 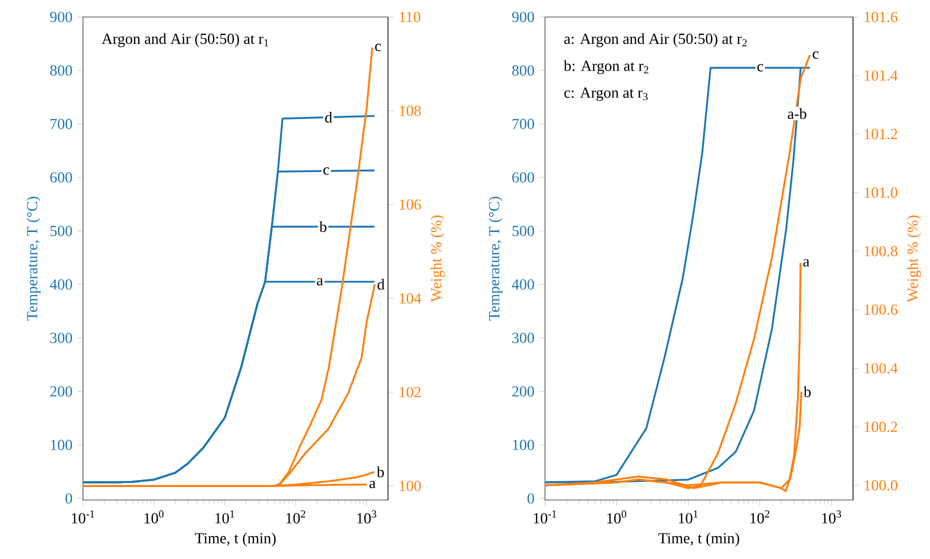 What do you see at coordinates (881, 309) in the screenshot?
I see `y2-tick-label: 100.6` at bounding box center [881, 309].